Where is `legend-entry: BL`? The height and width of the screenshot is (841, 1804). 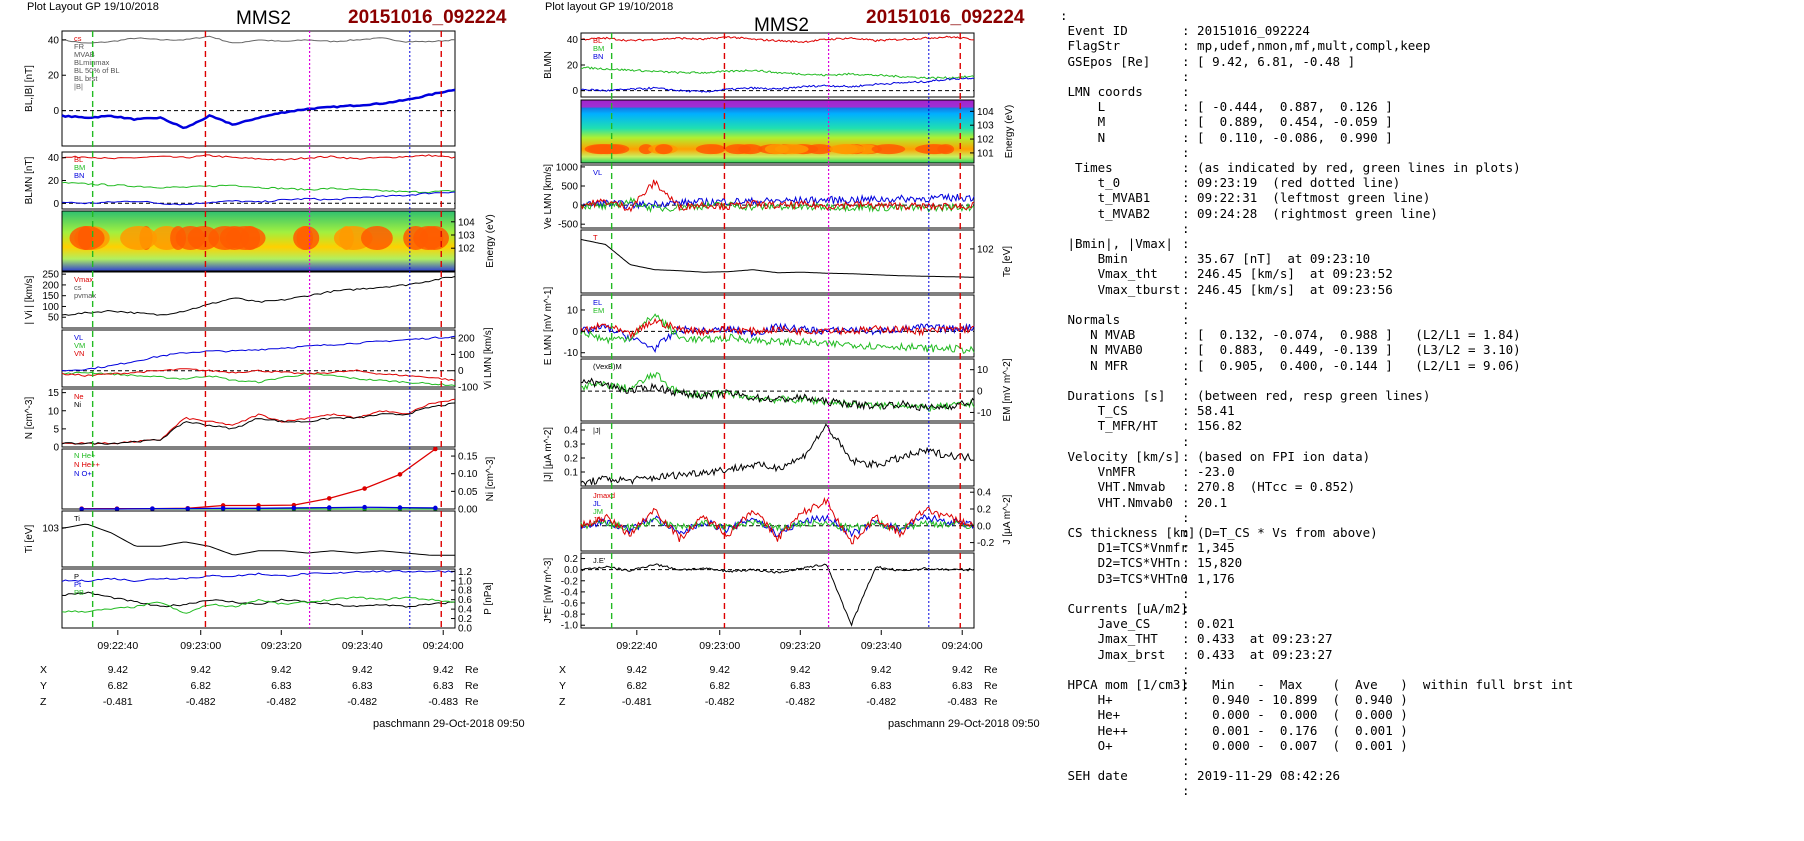 legend-entry: BL is located at coordinates (78, 159).